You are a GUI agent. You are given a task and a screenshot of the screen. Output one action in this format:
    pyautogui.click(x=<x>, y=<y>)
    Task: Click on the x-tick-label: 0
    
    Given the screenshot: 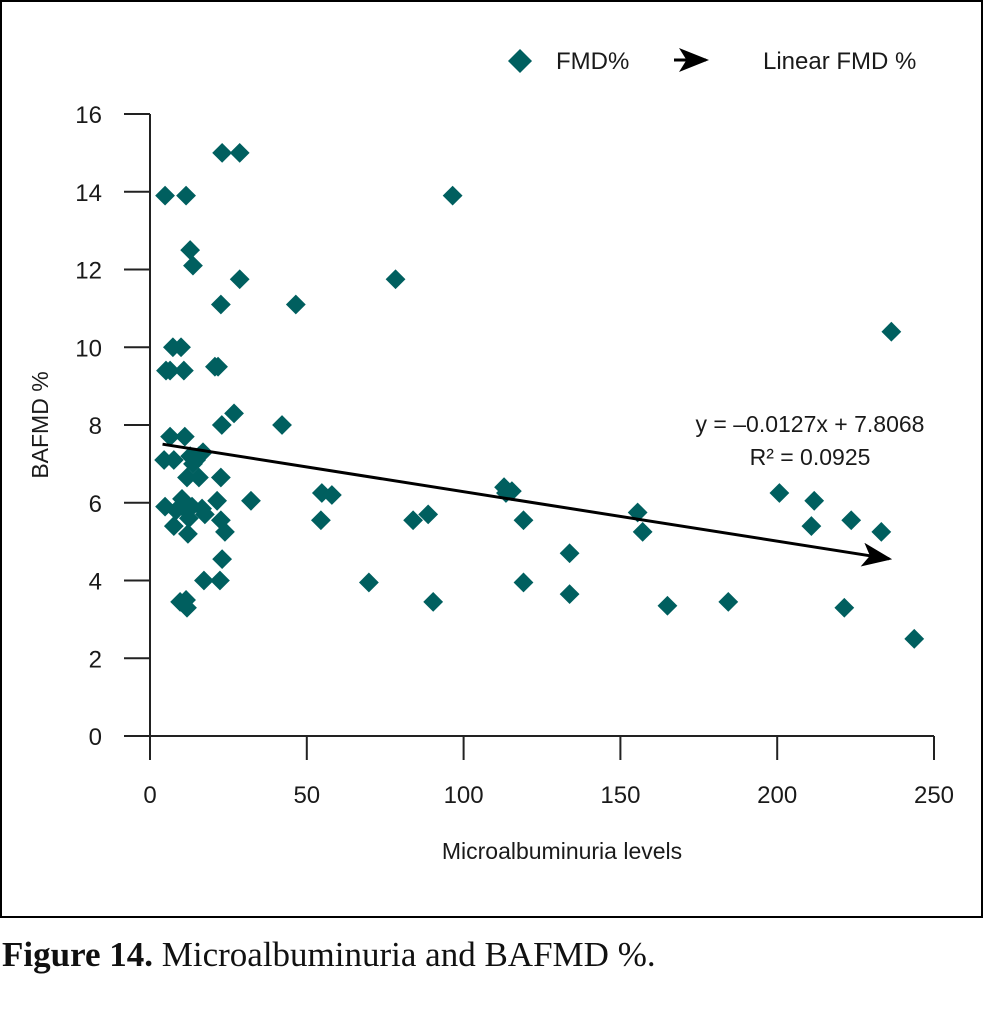 What is the action you would take?
    pyautogui.click(x=149, y=795)
    